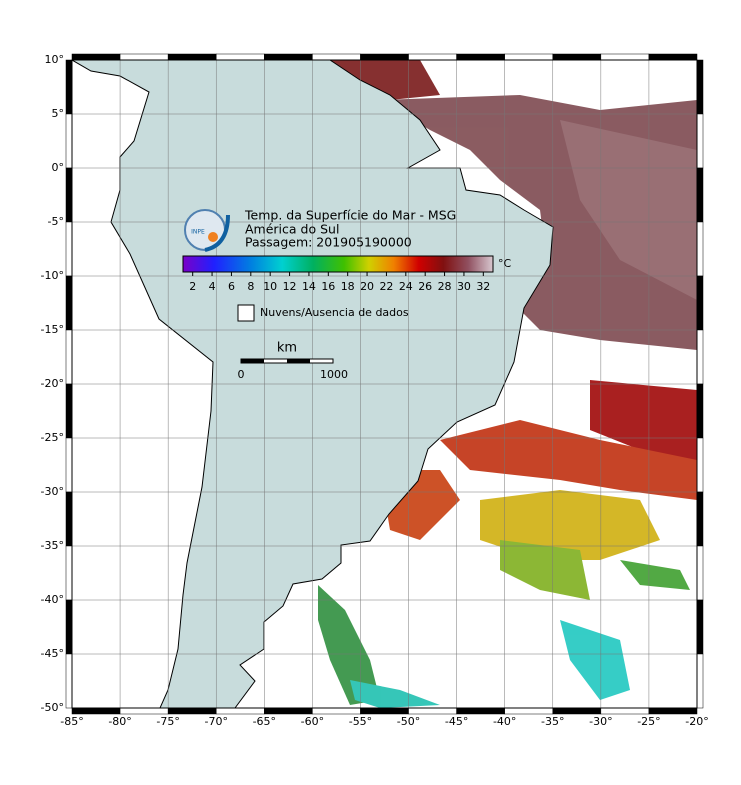  Describe the element at coordinates (198, 232) in the screenshot. I see `logo-text: INPE` at that location.